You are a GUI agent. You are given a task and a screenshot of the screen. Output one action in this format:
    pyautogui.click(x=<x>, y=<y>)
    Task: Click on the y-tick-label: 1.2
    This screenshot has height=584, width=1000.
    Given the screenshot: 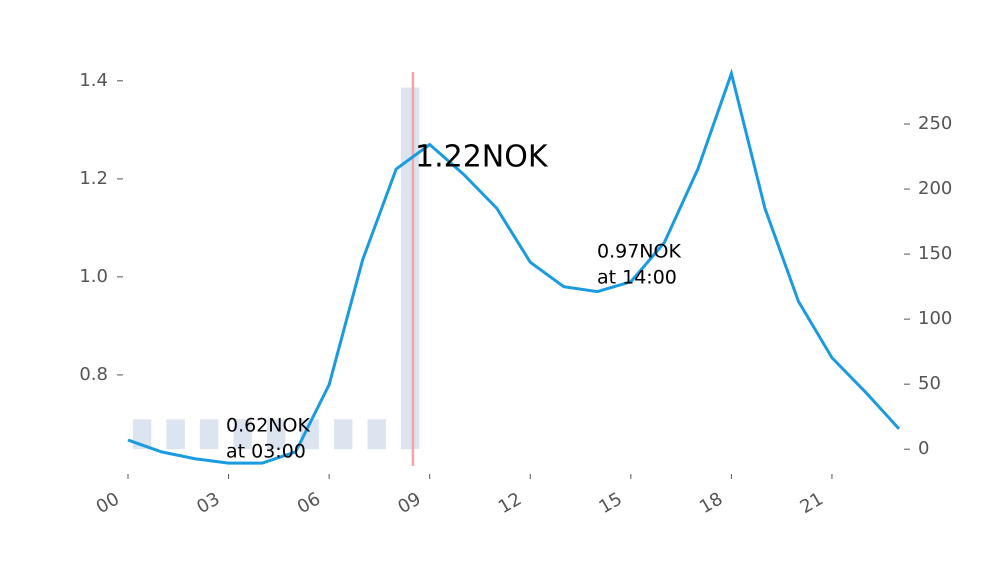 What is the action you would take?
    pyautogui.click(x=93, y=178)
    